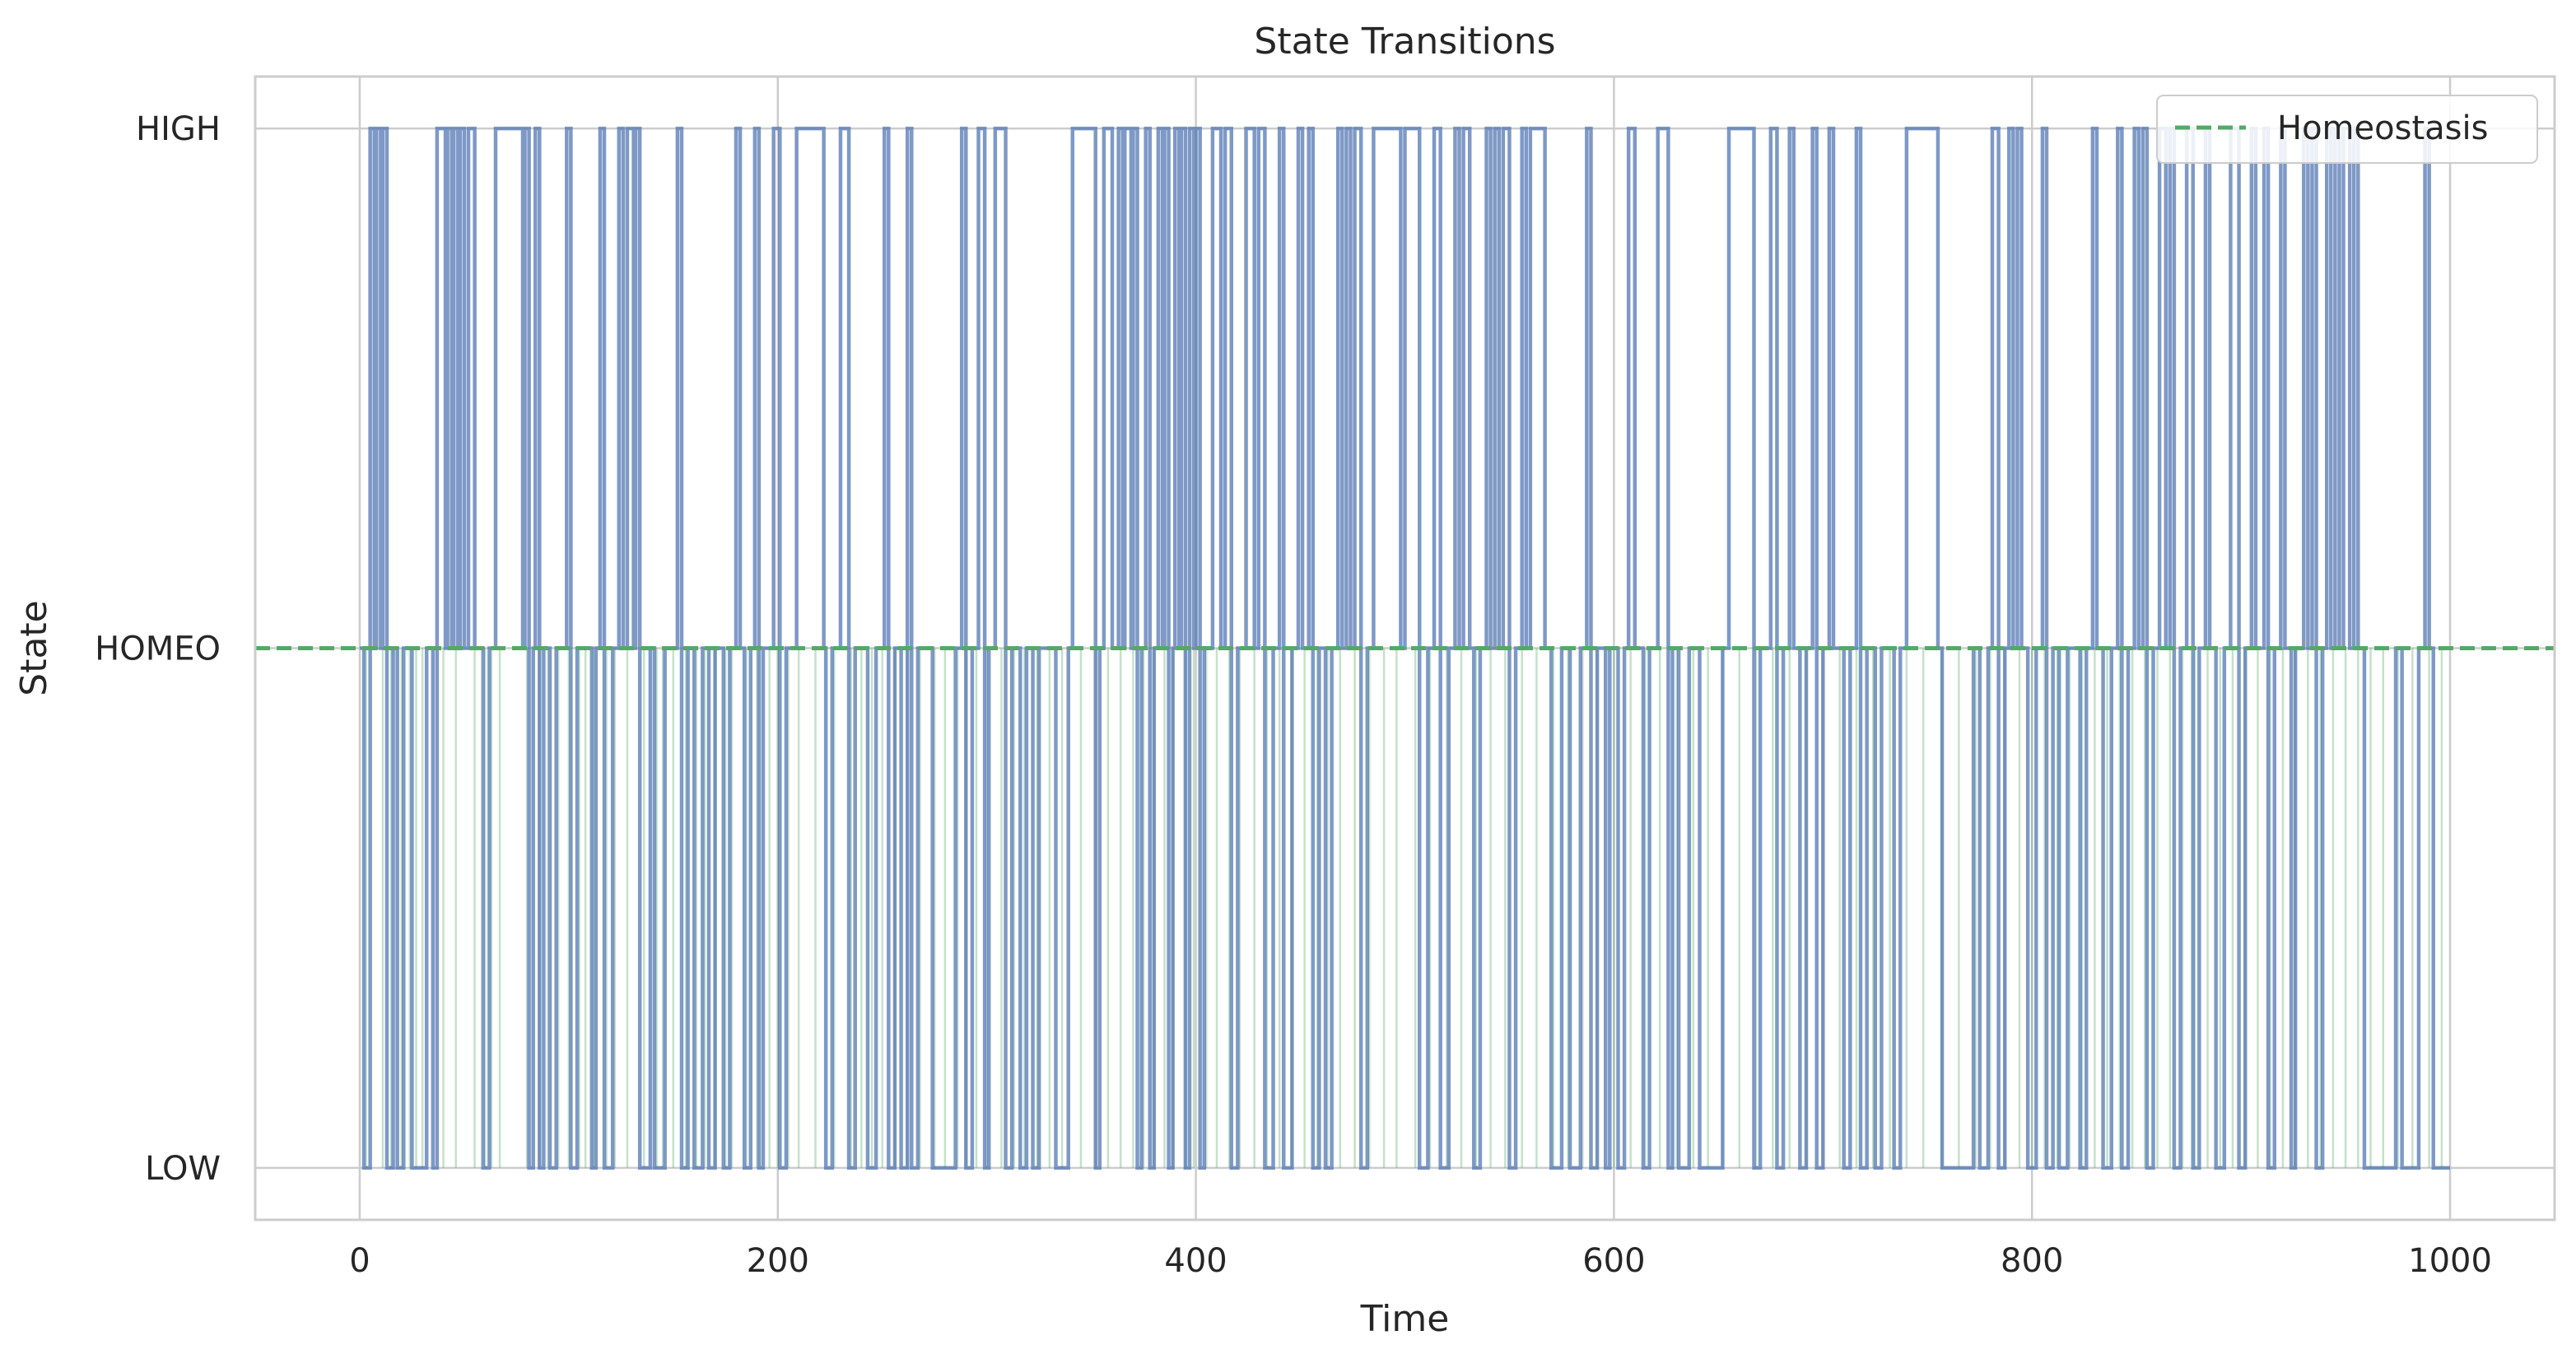  I want to click on x-tick-label: 200, so click(778, 1261).